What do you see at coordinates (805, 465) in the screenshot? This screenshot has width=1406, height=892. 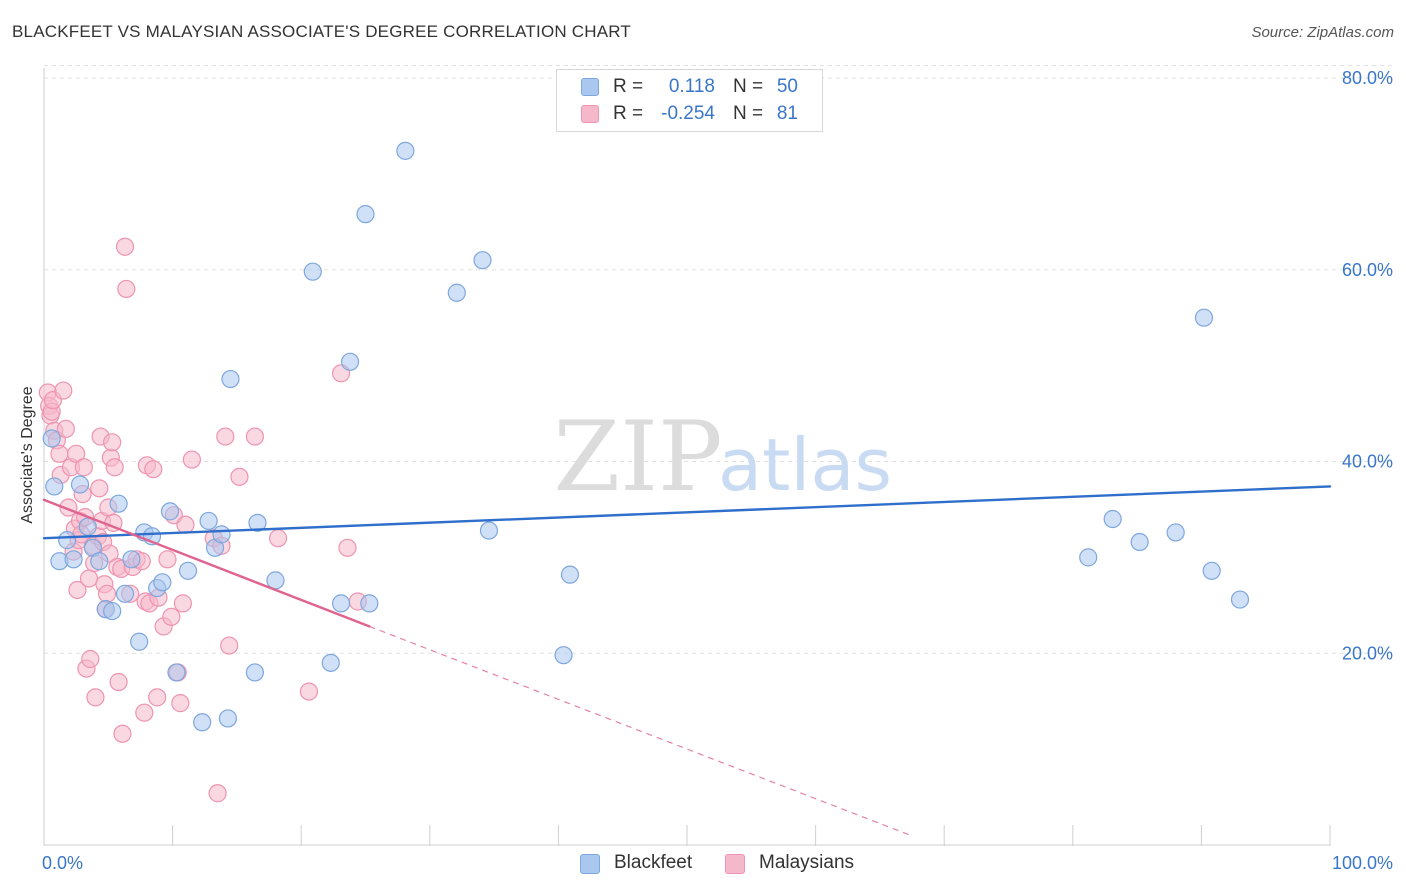 I see `watermark-atlas: atlas` at bounding box center [805, 465].